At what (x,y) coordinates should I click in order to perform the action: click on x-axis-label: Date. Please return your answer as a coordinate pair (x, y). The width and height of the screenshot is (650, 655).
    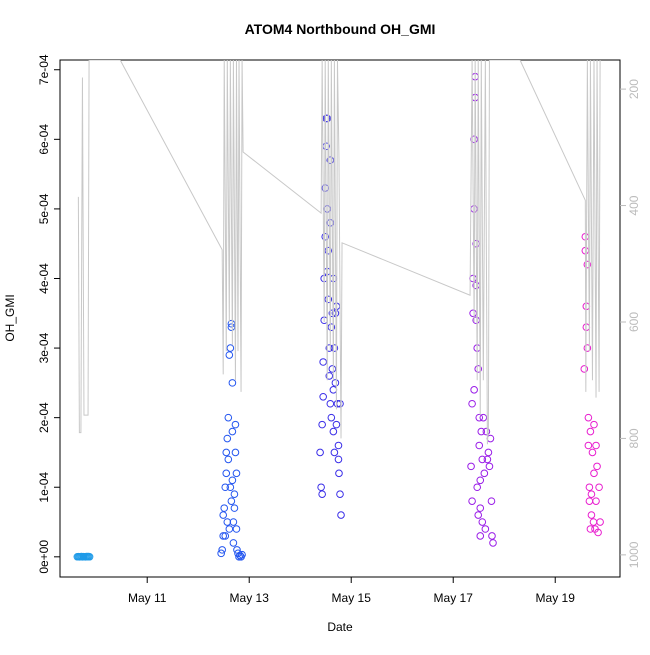
    Looking at the image, I should click on (340, 627).